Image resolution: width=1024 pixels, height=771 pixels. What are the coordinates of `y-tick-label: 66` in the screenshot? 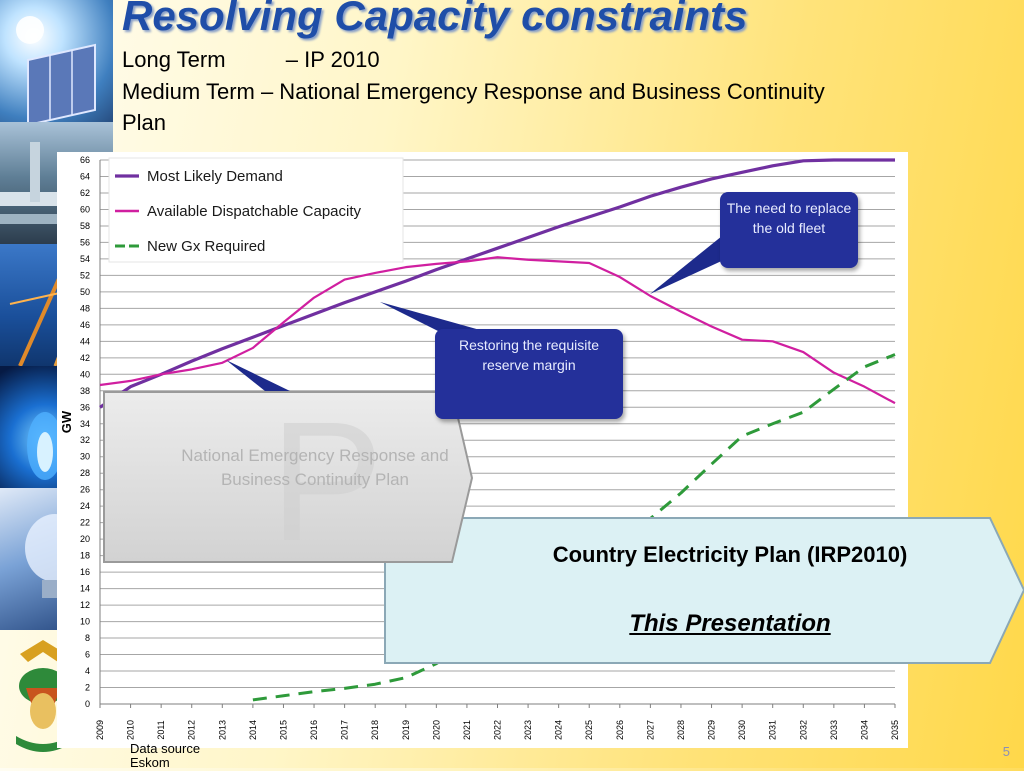 It's located at (85, 160).